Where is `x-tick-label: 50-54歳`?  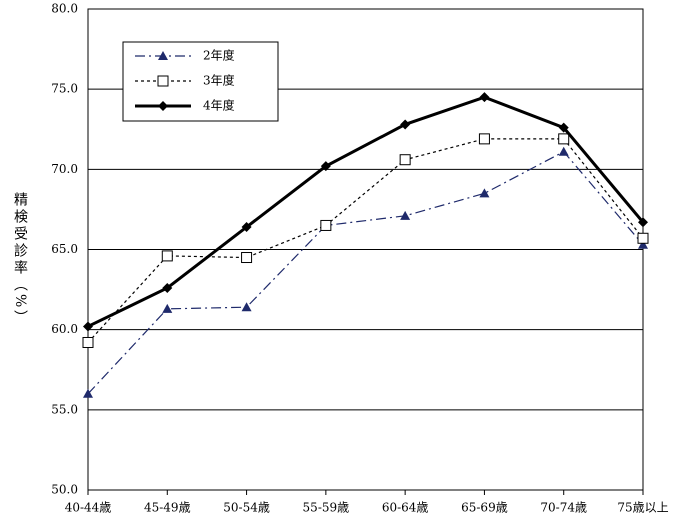
x-tick-label: 50-54歳 is located at coordinates (246, 508).